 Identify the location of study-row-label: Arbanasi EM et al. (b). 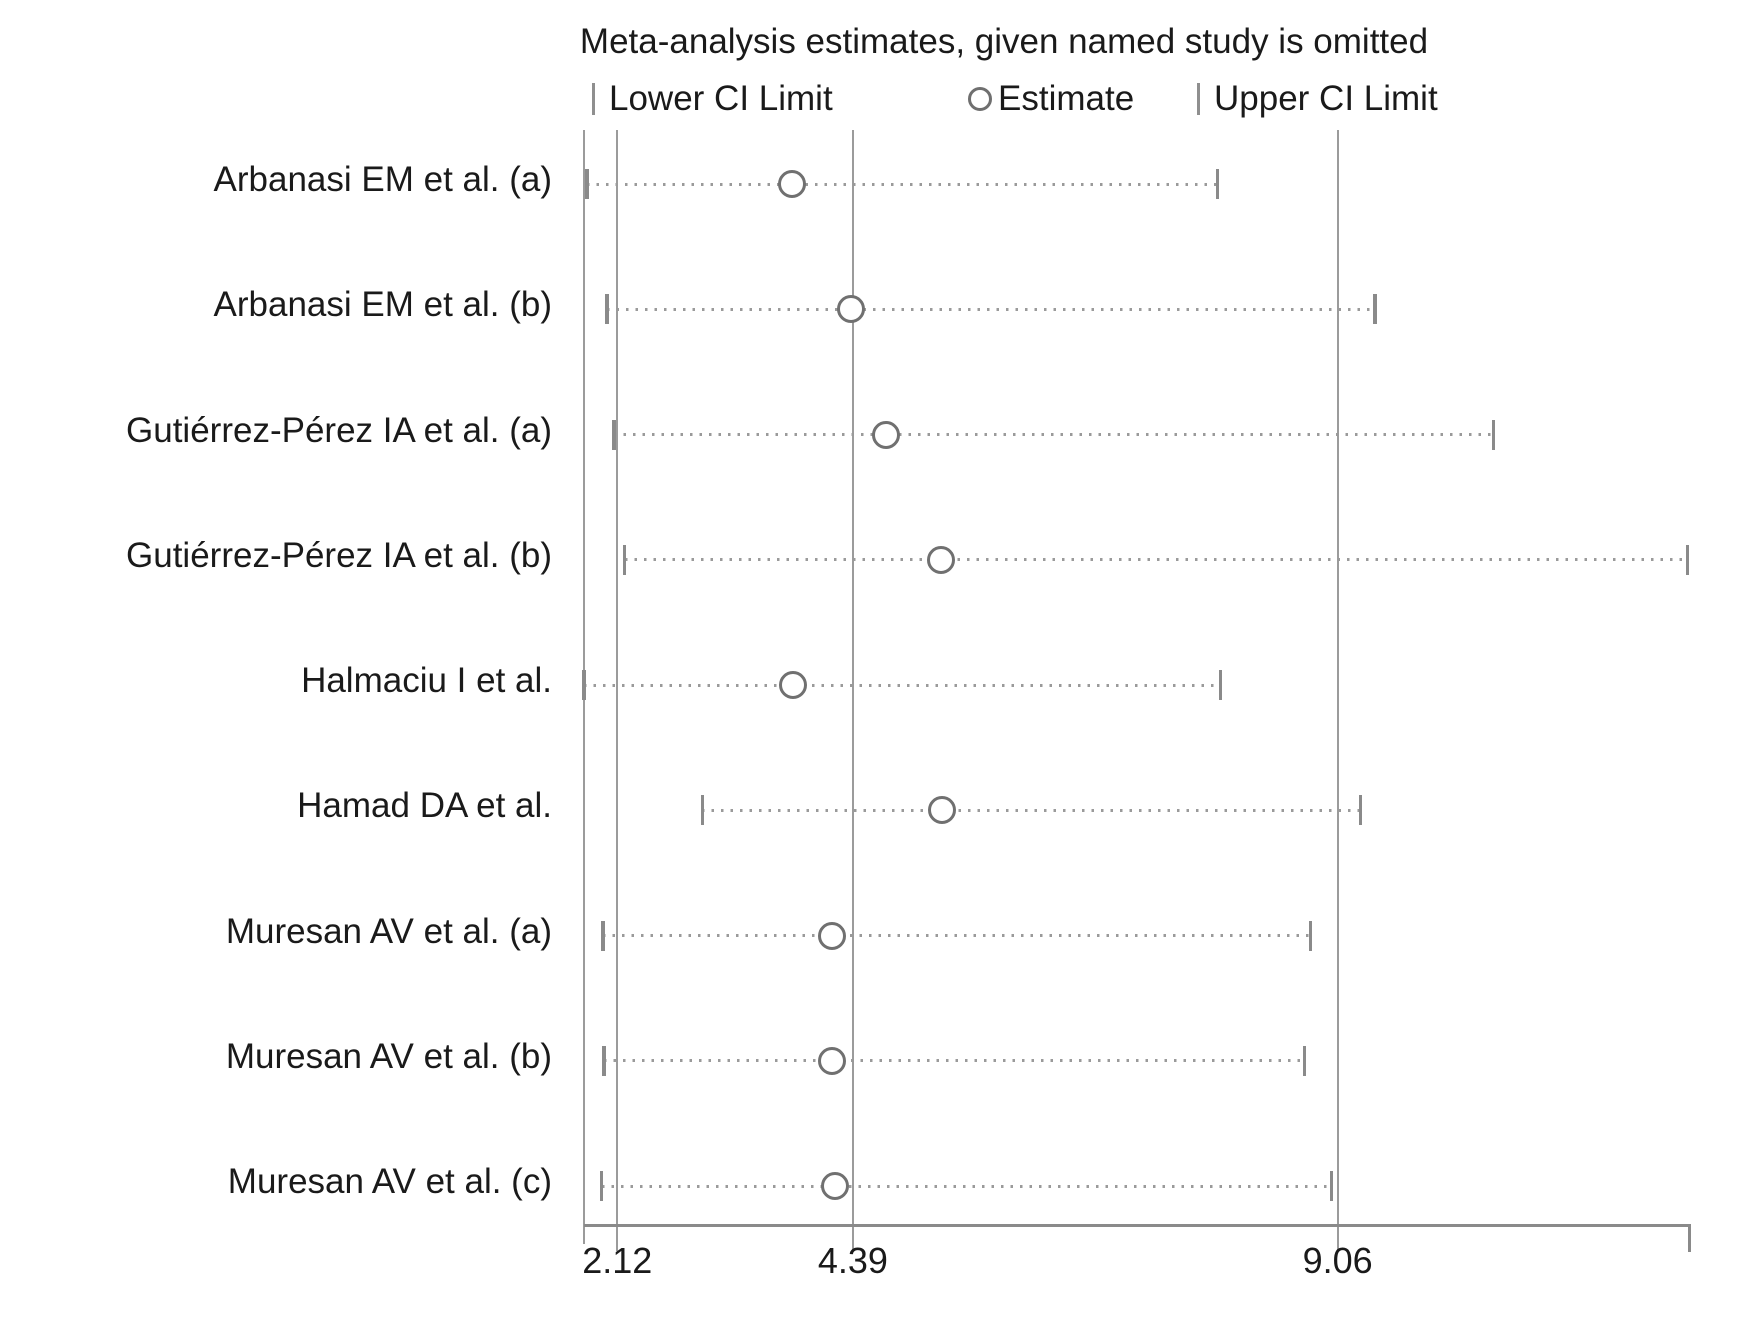
(382, 305).